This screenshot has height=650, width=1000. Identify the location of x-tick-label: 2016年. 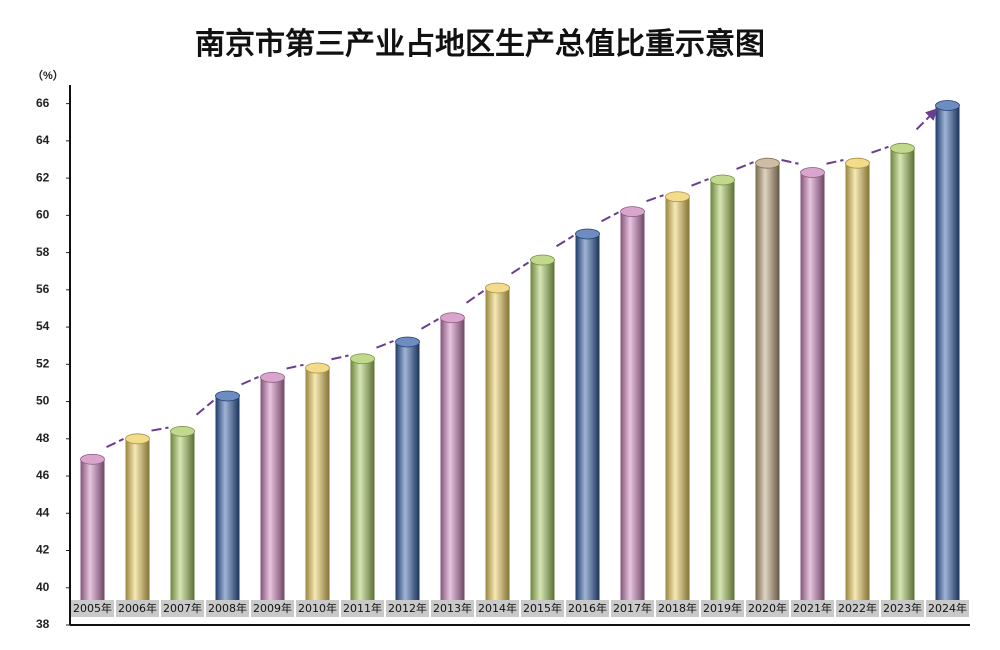
(587, 608).